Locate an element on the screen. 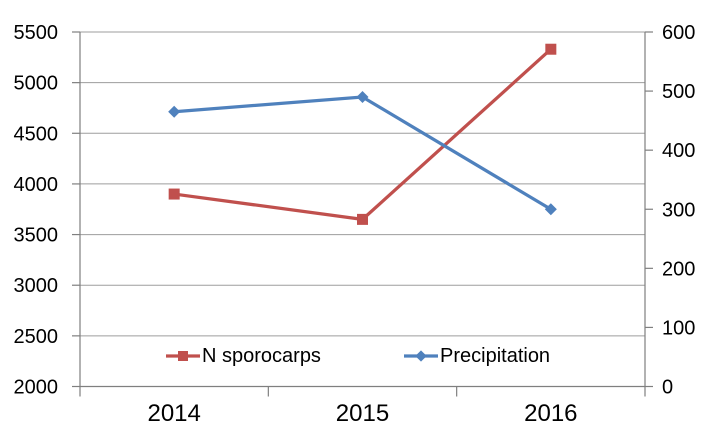  right-axis-tick-label: 500 is located at coordinates (678, 92).